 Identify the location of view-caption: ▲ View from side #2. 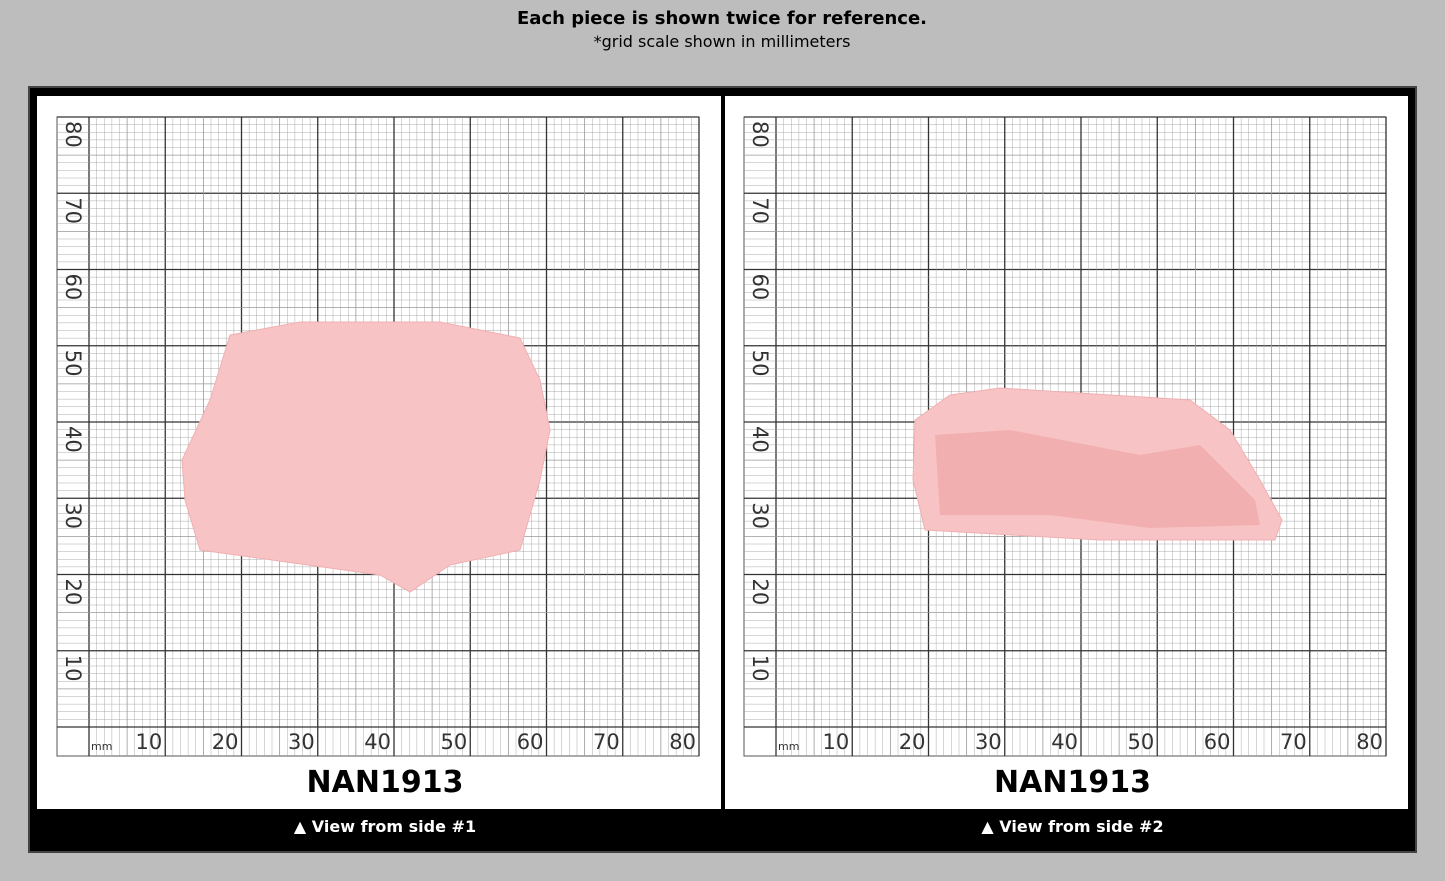
(1072, 826).